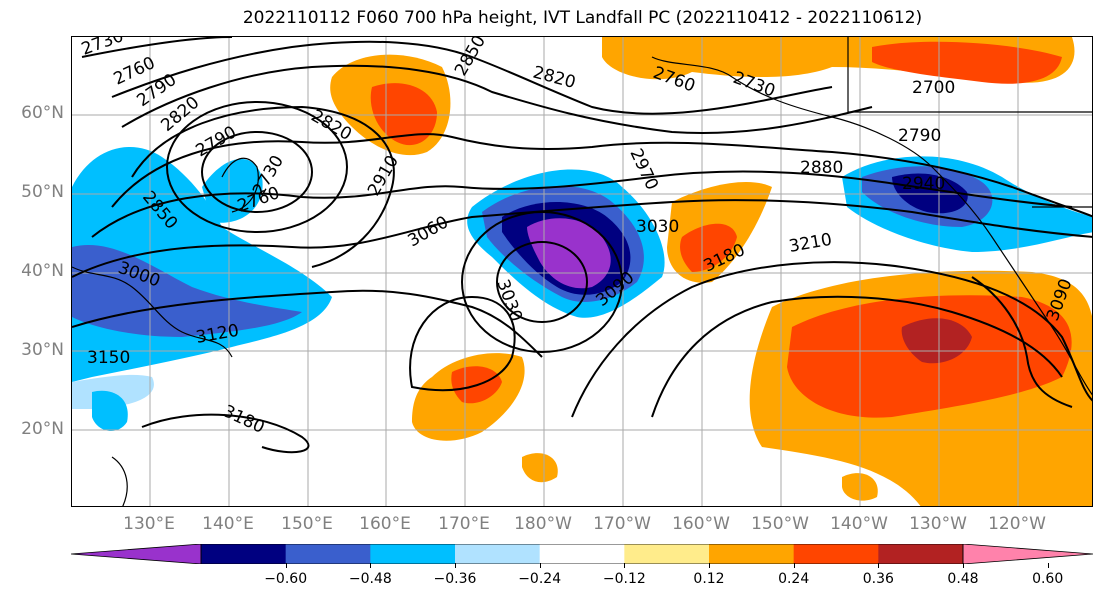 Image resolution: width=1105 pixels, height=601 pixels. What do you see at coordinates (370, 579) in the screenshot?
I see `colorbar-tick-label: −0.48` at bounding box center [370, 579].